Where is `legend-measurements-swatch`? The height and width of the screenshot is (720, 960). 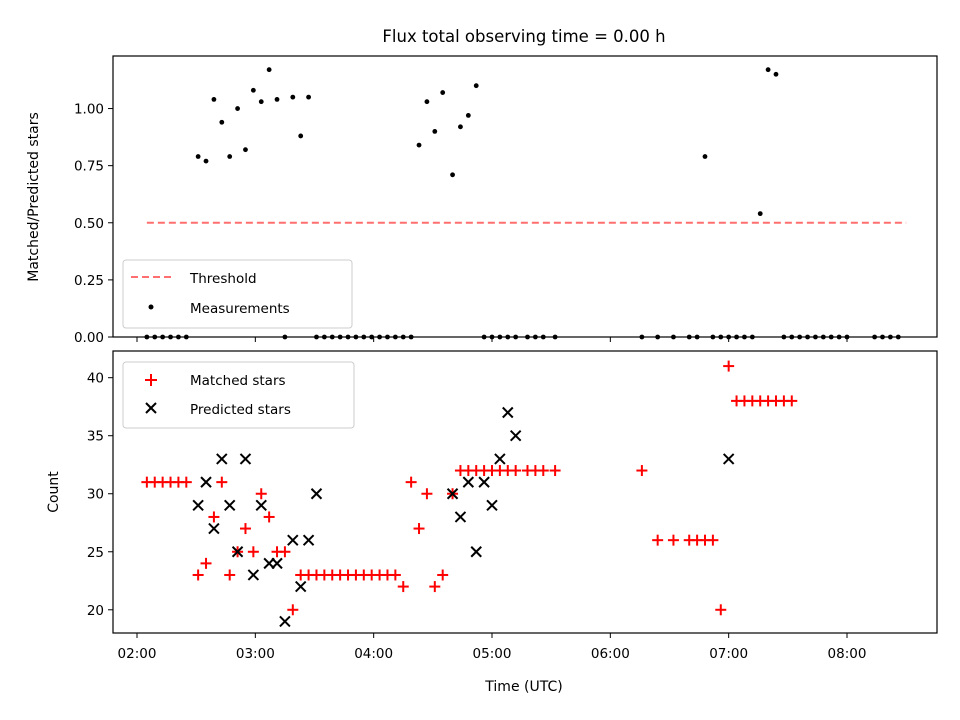 legend-measurements-swatch is located at coordinates (151, 307).